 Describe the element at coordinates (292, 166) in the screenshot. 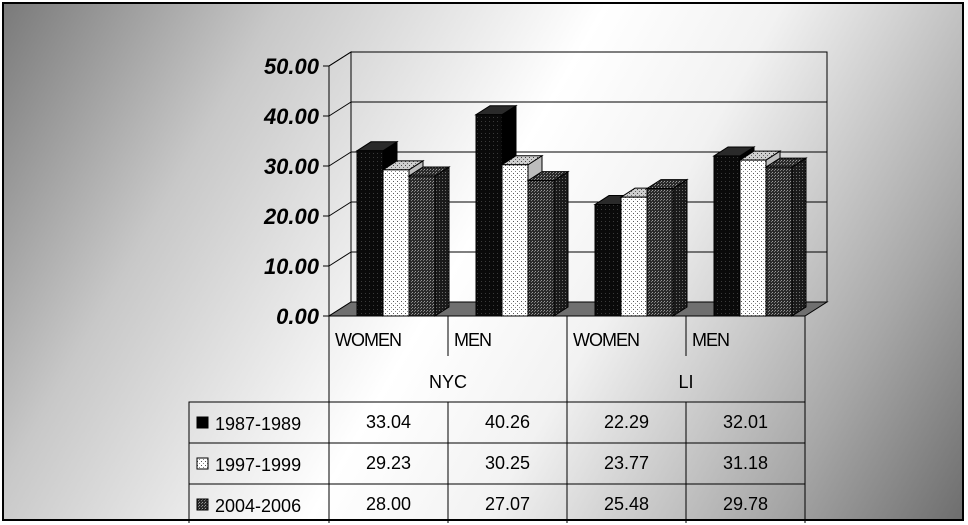

I see `y-tick-label: 30.00` at that location.